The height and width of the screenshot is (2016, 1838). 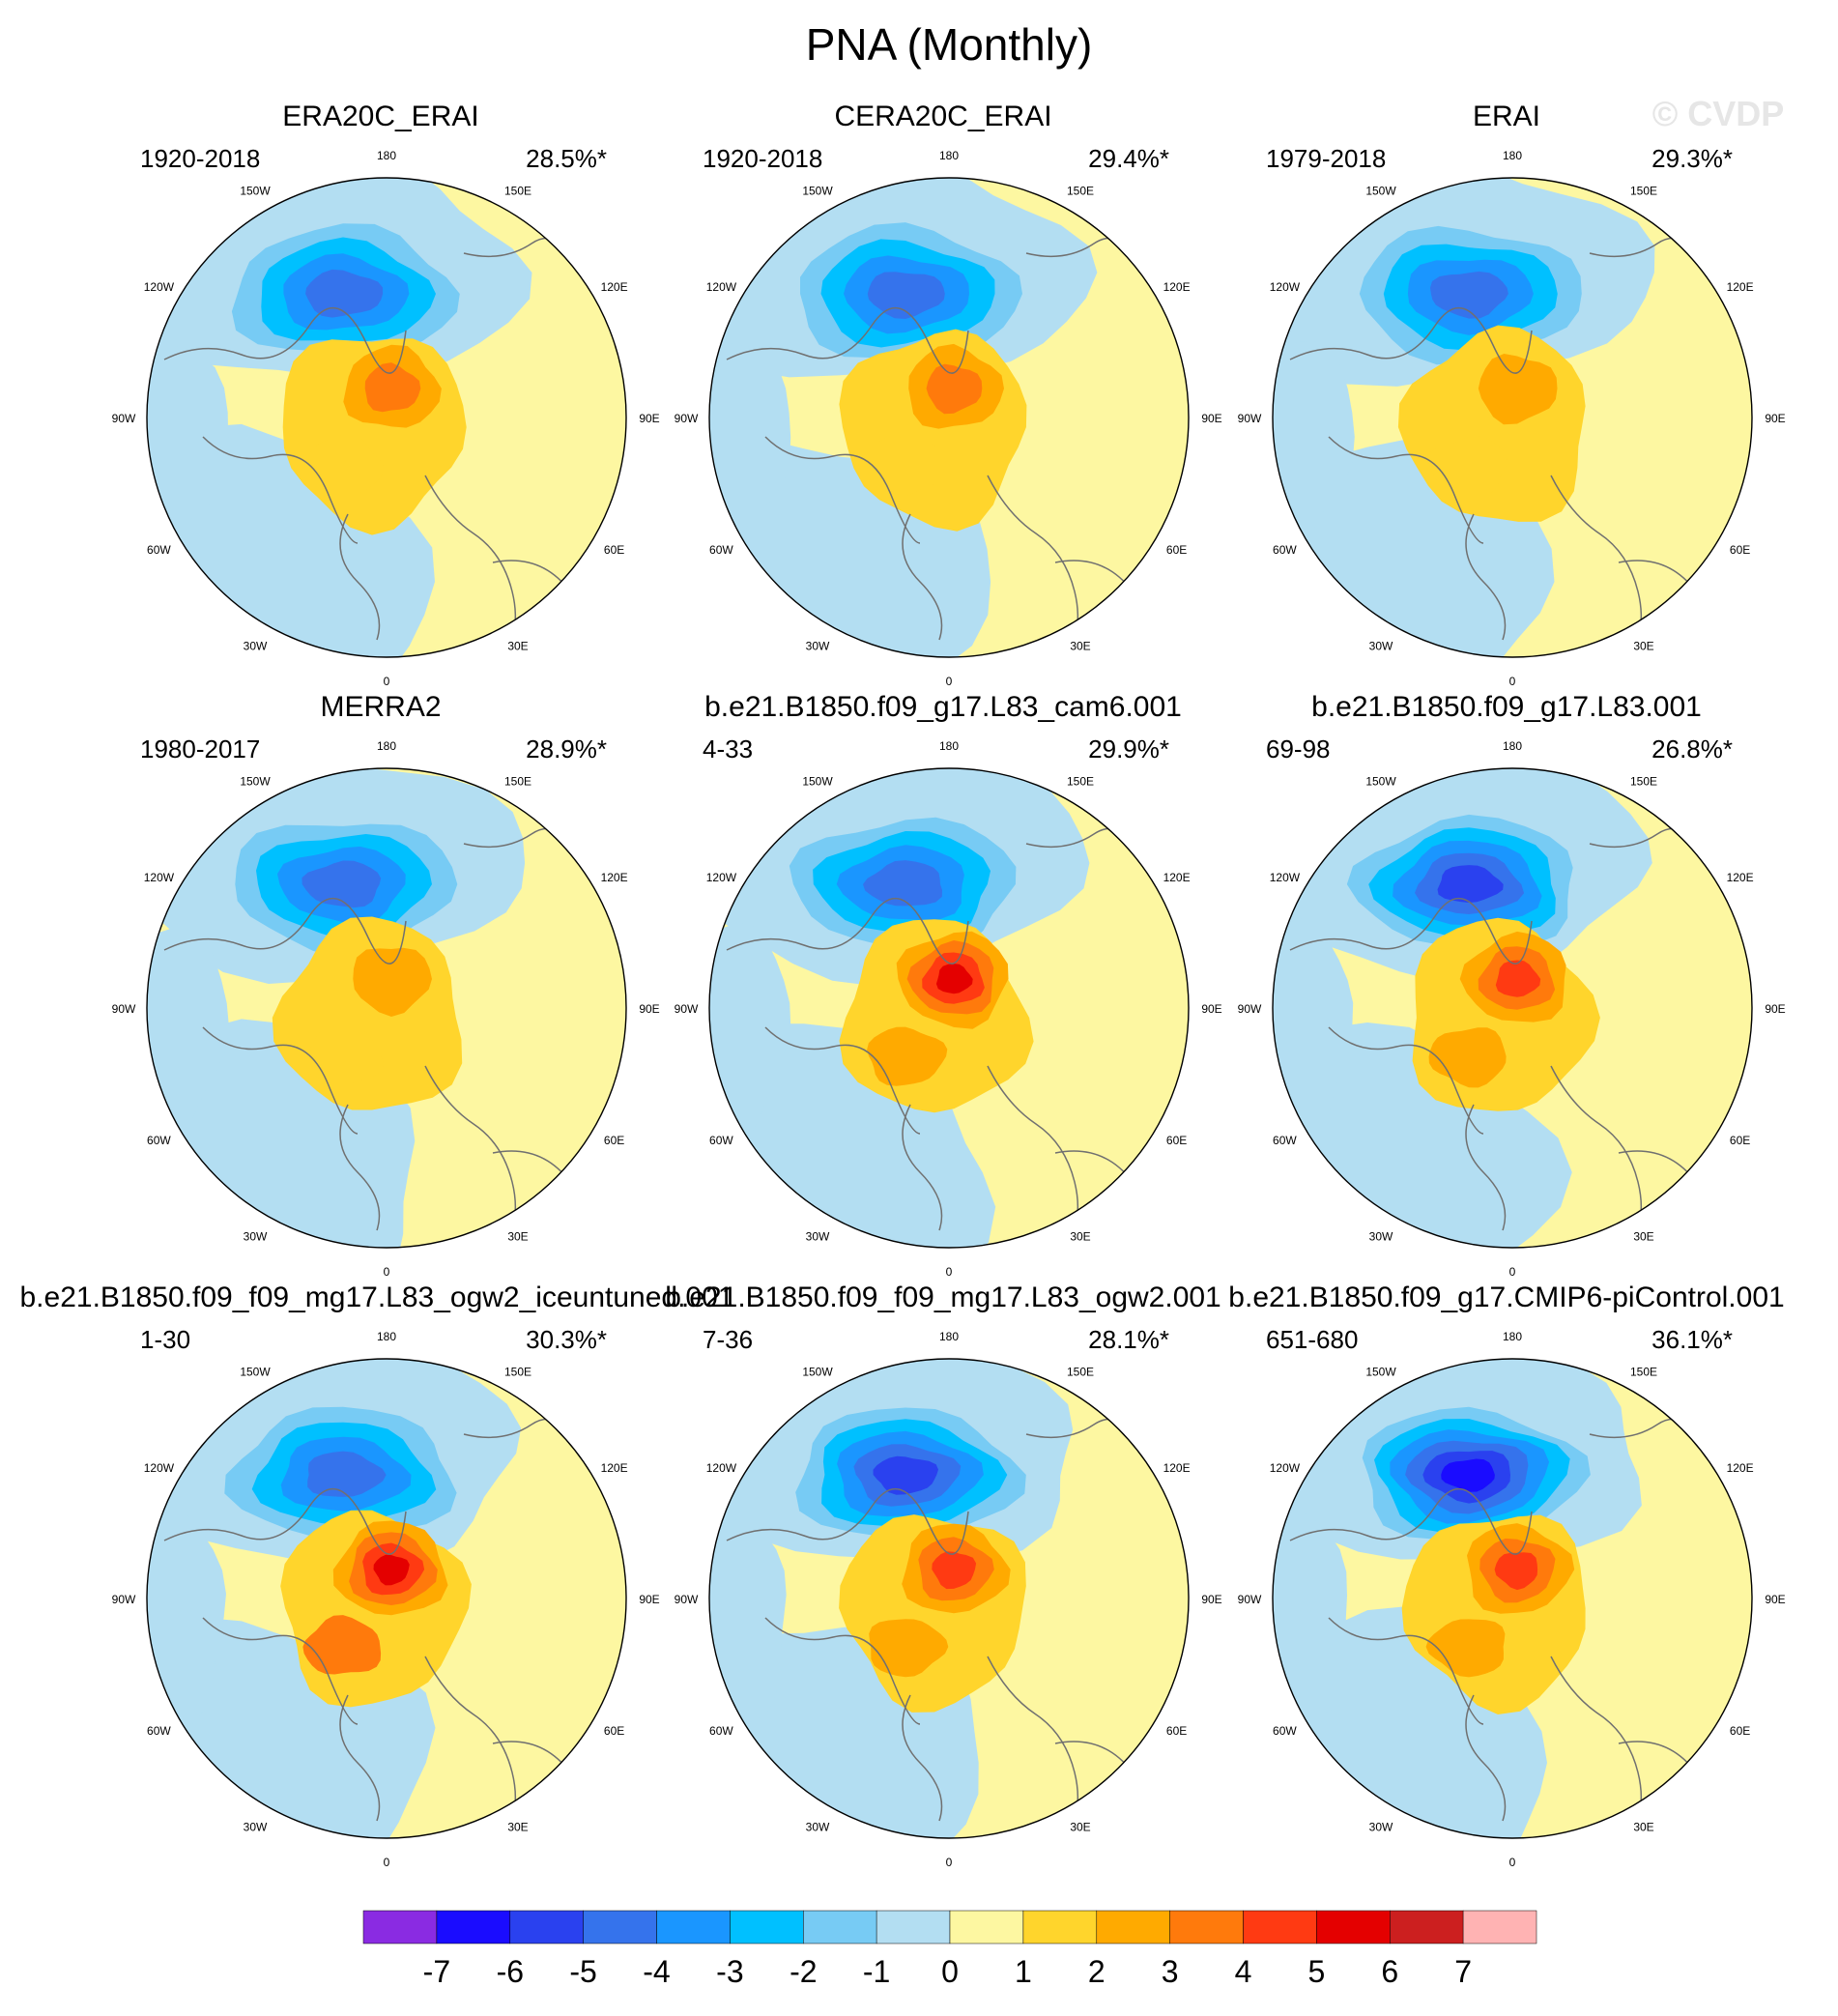 What do you see at coordinates (949, 45) in the screenshot?
I see `figure-title: PNA (Monthly)` at bounding box center [949, 45].